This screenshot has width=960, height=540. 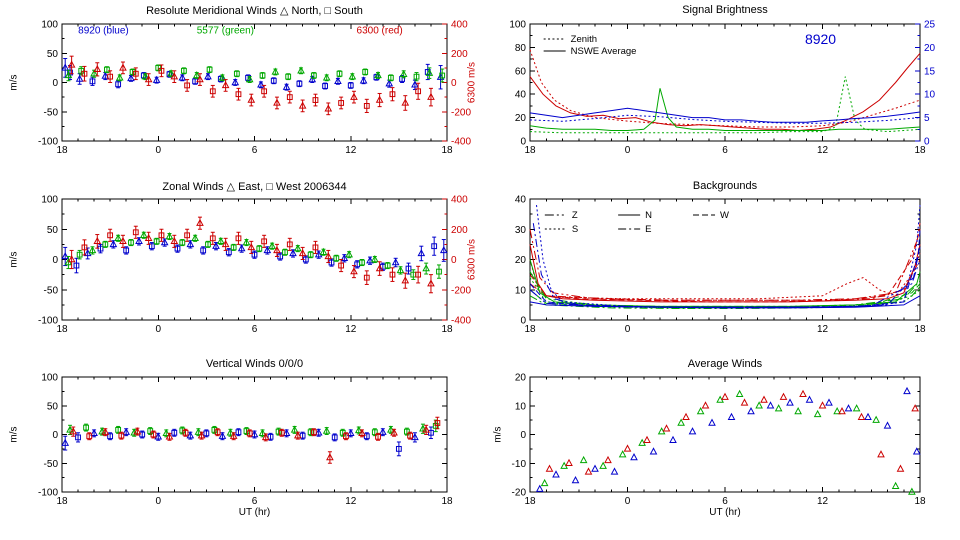 What do you see at coordinates (472, 259) in the screenshot?
I see `right-axis-label-zonal: 6300 m/s` at bounding box center [472, 259].